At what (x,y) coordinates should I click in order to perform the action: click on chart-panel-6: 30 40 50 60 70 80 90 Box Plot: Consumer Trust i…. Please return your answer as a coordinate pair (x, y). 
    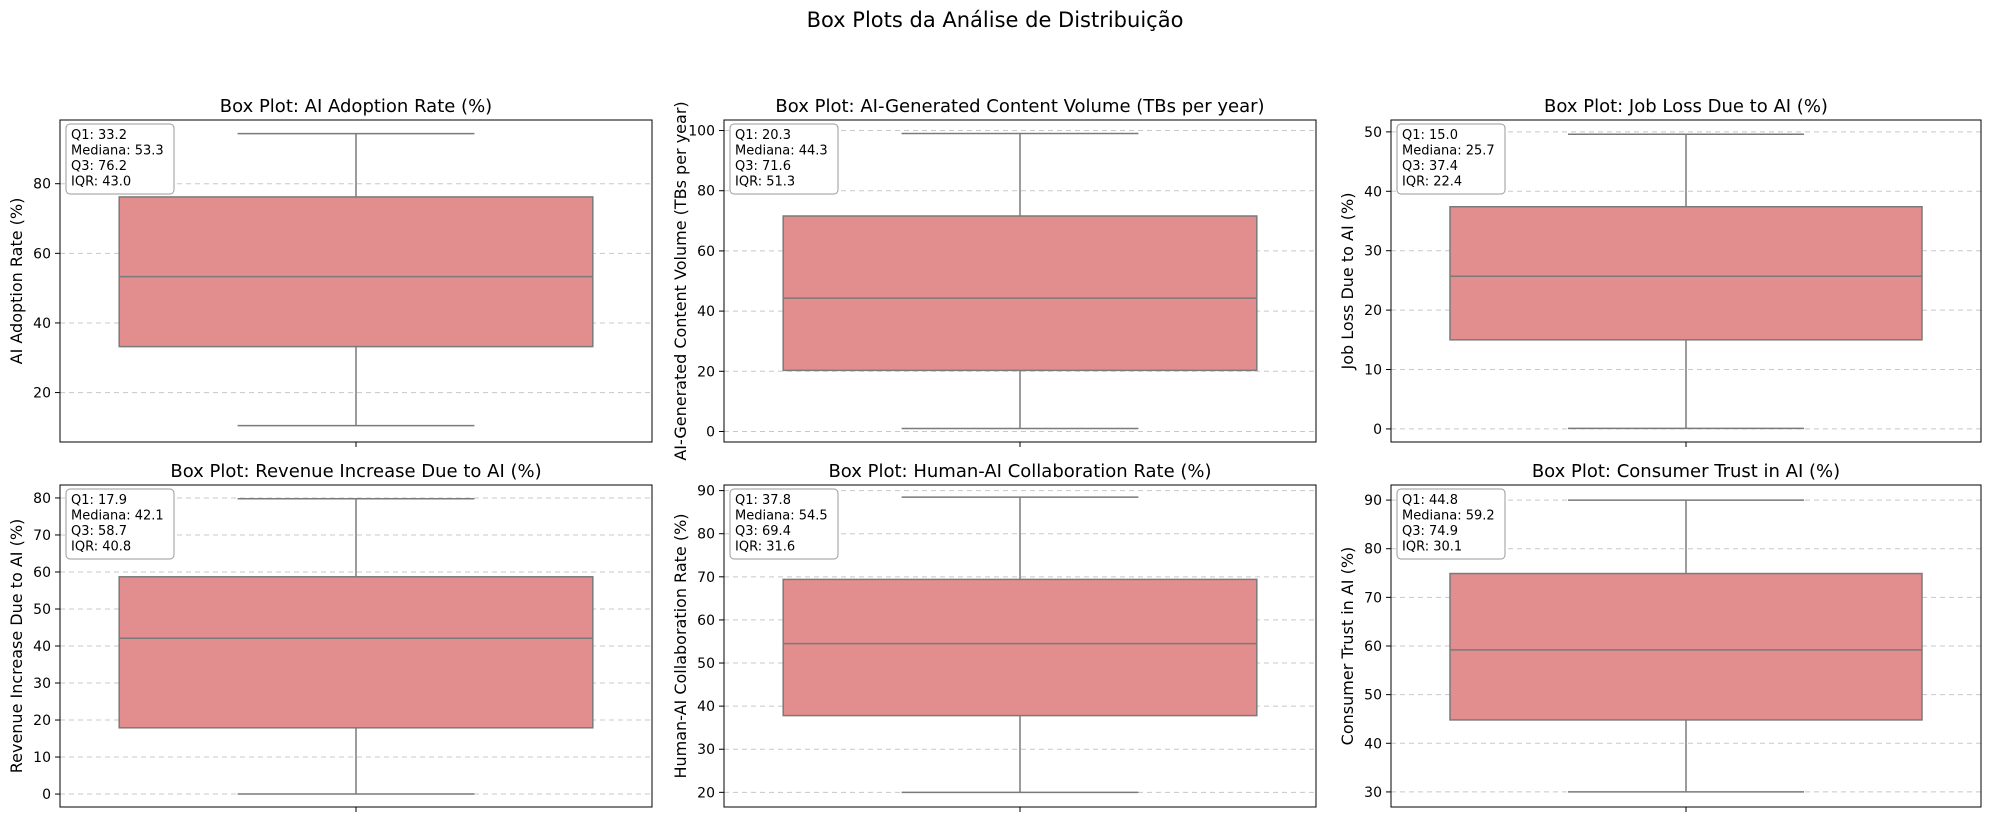
    Looking at the image, I should click on (1659, 636).